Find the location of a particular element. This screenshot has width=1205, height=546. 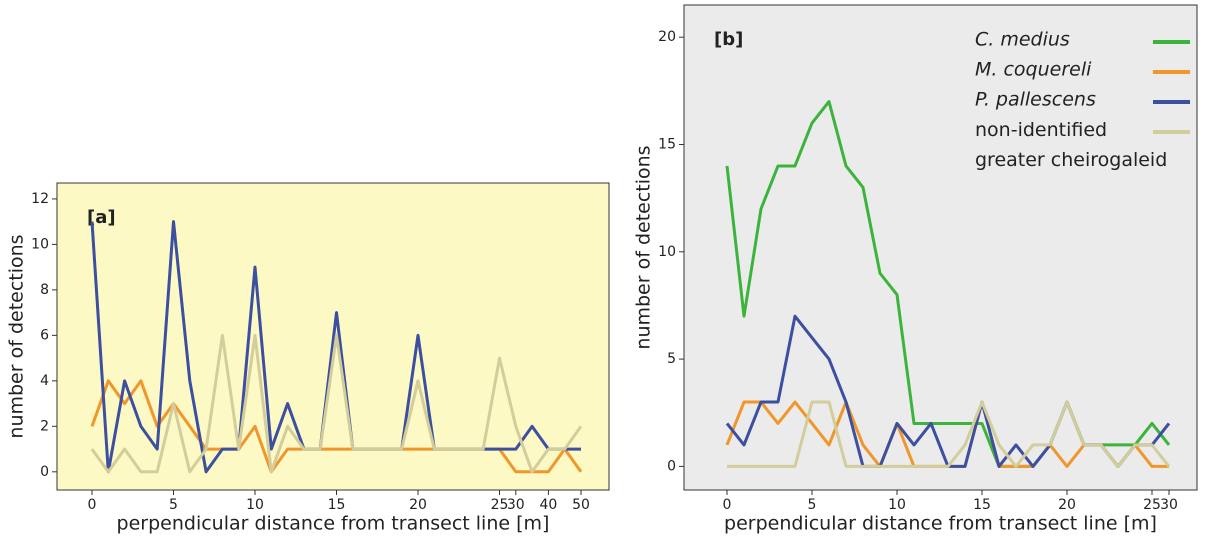

legend-label: non-identified greater cheirogaleid is located at coordinates (1071, 145).